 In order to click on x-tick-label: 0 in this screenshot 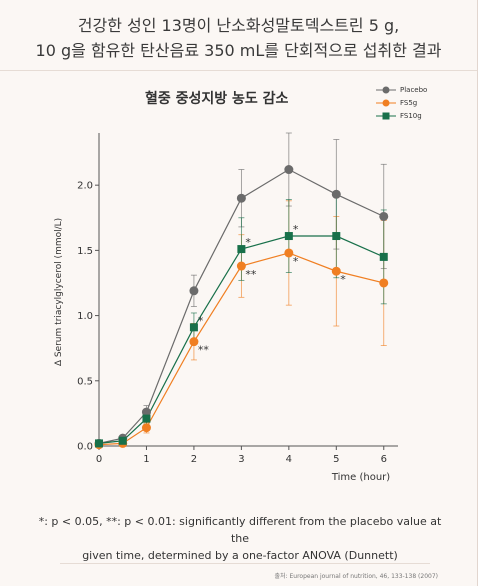, I will do `click(99, 459)`.